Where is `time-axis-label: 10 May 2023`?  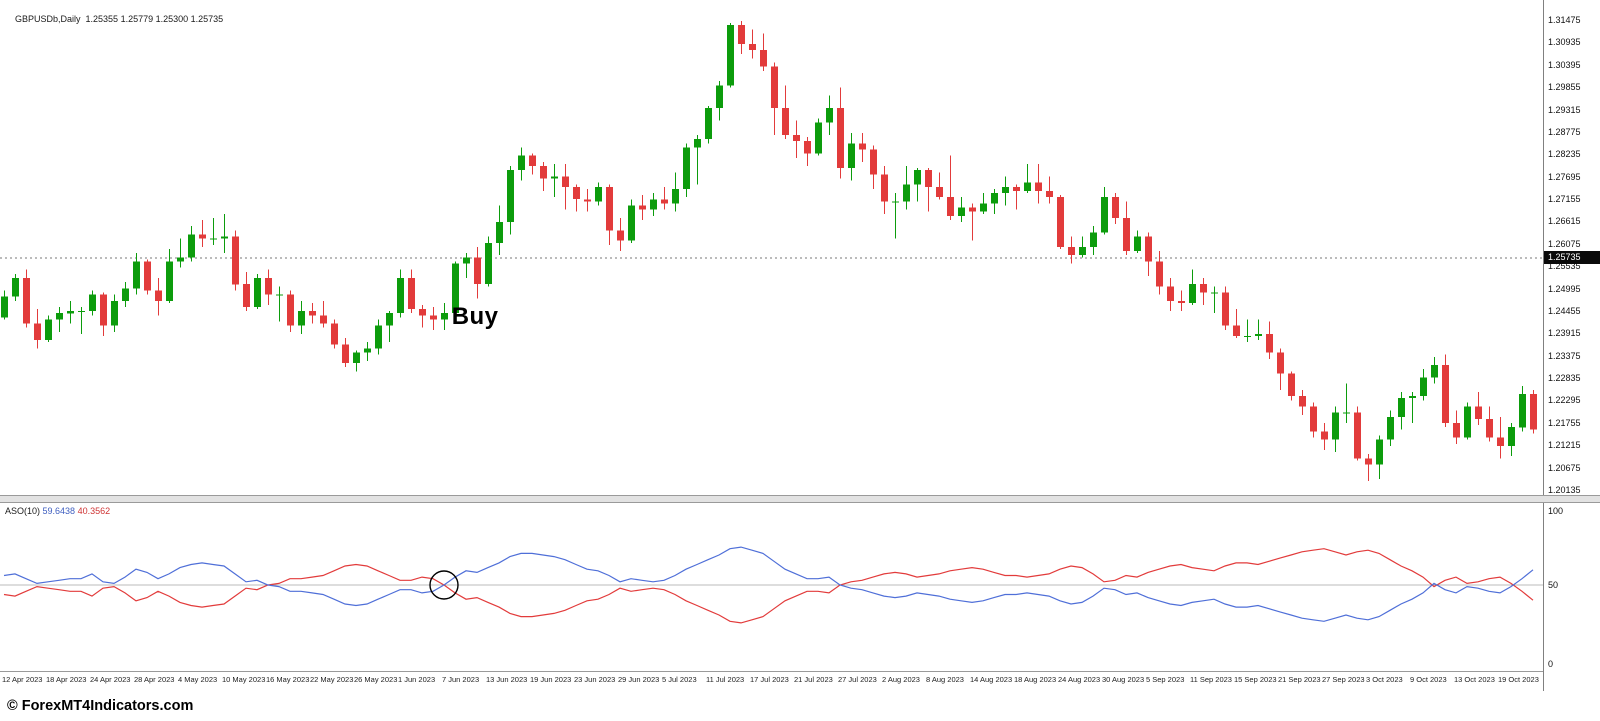
time-axis-label: 10 May 2023 is located at coordinates (244, 679).